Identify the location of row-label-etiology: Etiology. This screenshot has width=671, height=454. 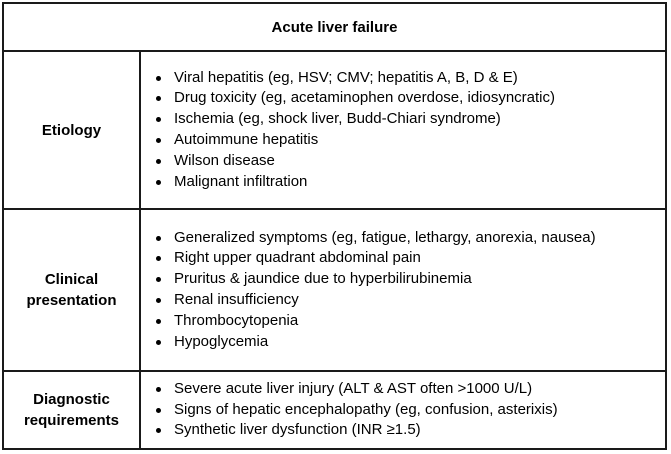
(72, 130).